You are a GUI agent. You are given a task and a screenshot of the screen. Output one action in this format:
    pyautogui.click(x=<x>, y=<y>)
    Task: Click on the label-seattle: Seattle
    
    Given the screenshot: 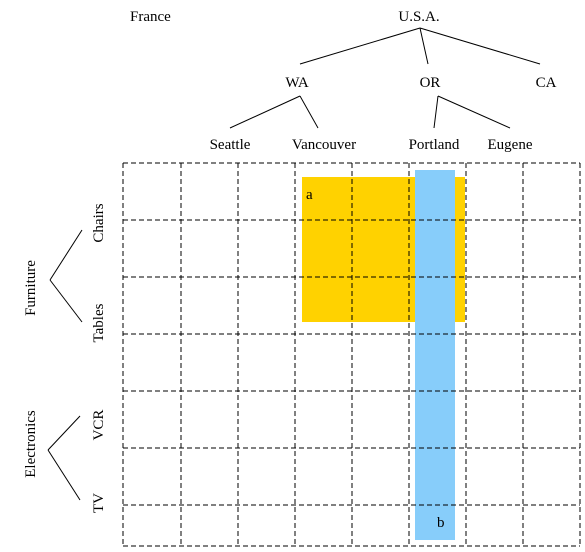 What is the action you would take?
    pyautogui.click(x=230, y=145)
    